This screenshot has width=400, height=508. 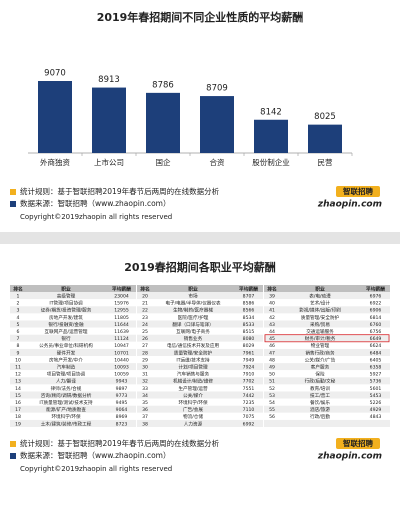 What do you see at coordinates (109, 80) in the screenshot?
I see `value-label: 8913` at bounding box center [109, 80].